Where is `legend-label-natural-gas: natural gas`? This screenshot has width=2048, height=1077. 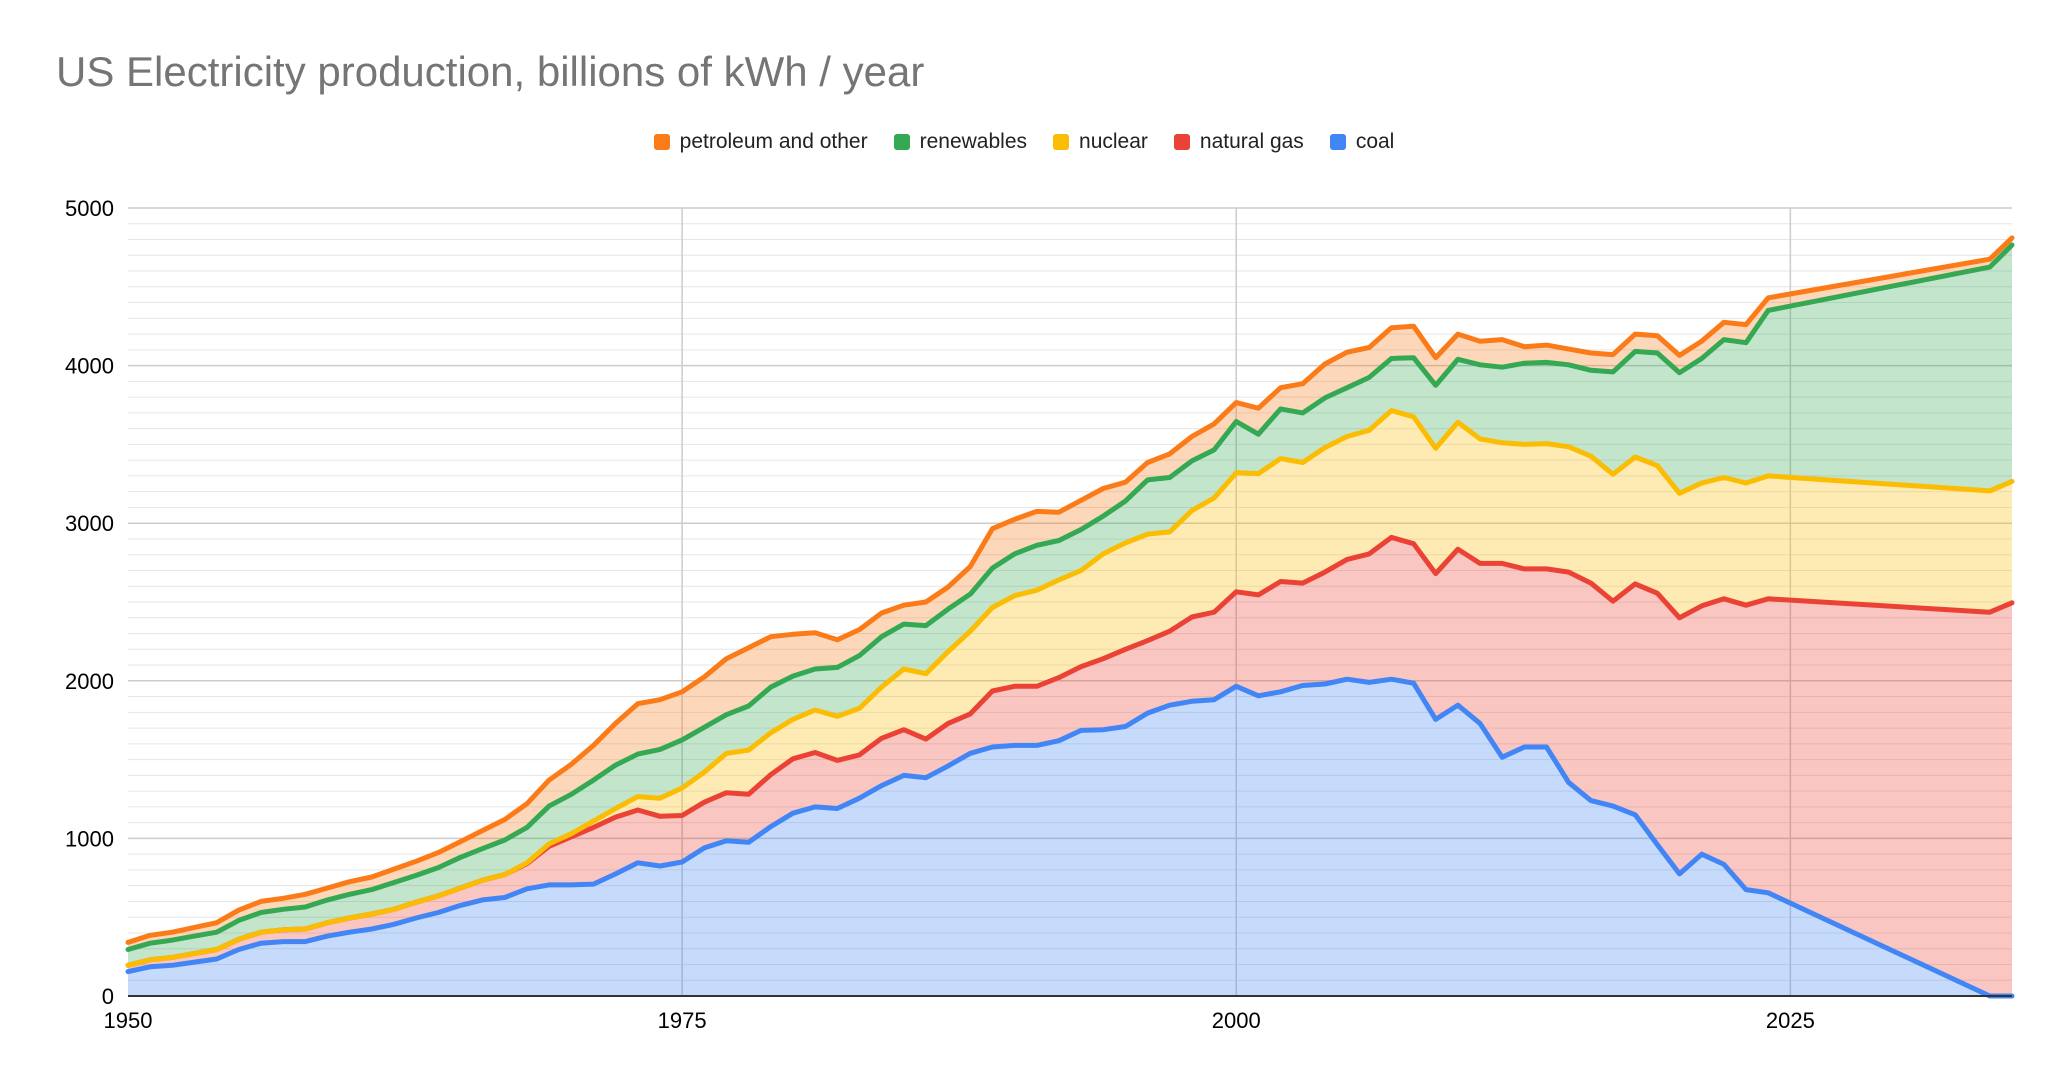 legend-label-natural-gas: natural gas is located at coordinates (1251, 141).